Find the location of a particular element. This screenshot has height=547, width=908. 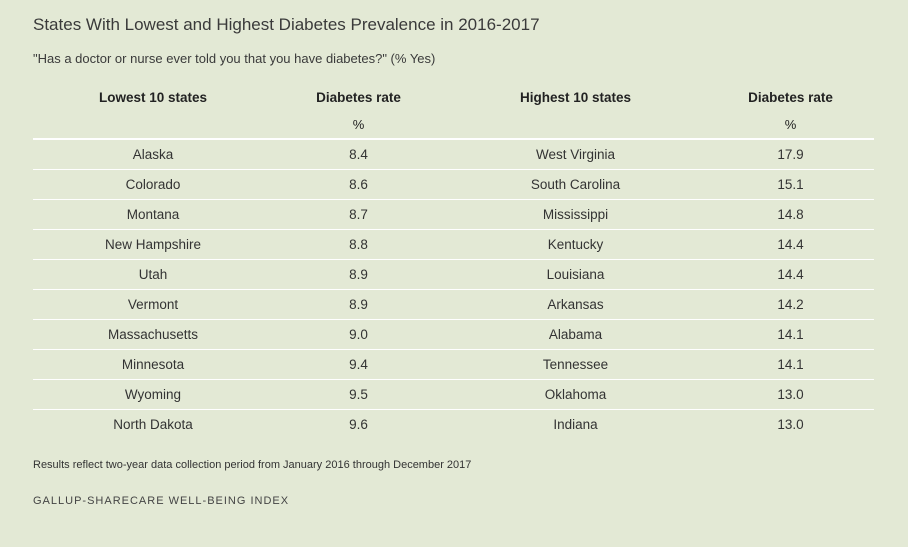

highest-state-cell: Indiana is located at coordinates (575, 424).